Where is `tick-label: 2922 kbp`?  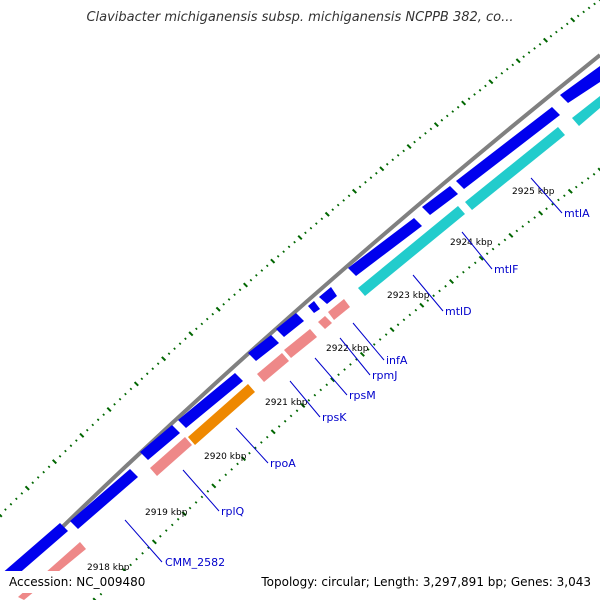
tick-label: 2922 kbp is located at coordinates (347, 349).